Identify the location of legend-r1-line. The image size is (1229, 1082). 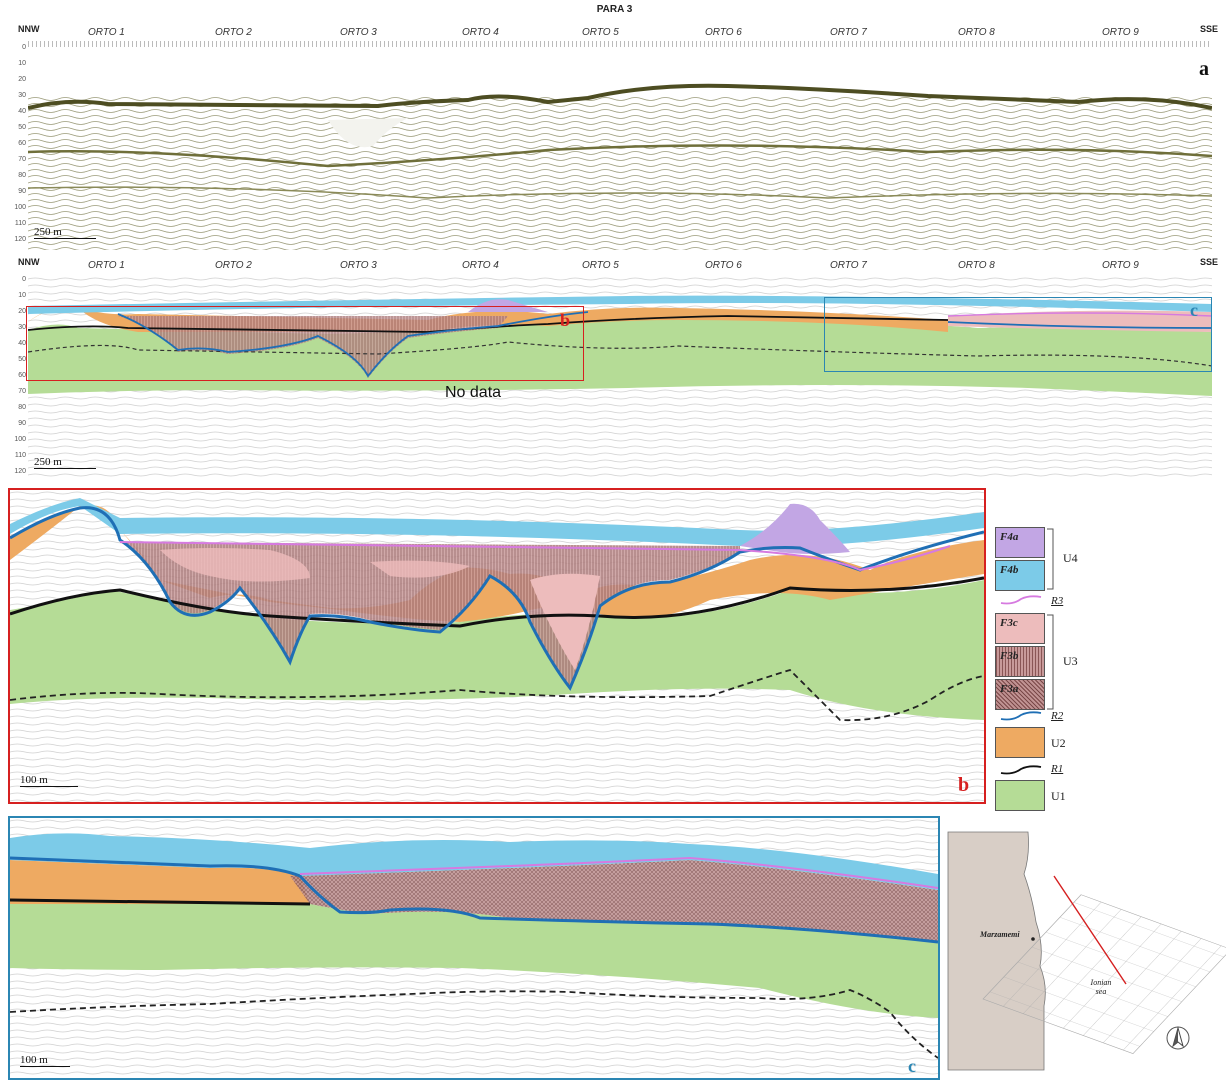
(1021, 770).